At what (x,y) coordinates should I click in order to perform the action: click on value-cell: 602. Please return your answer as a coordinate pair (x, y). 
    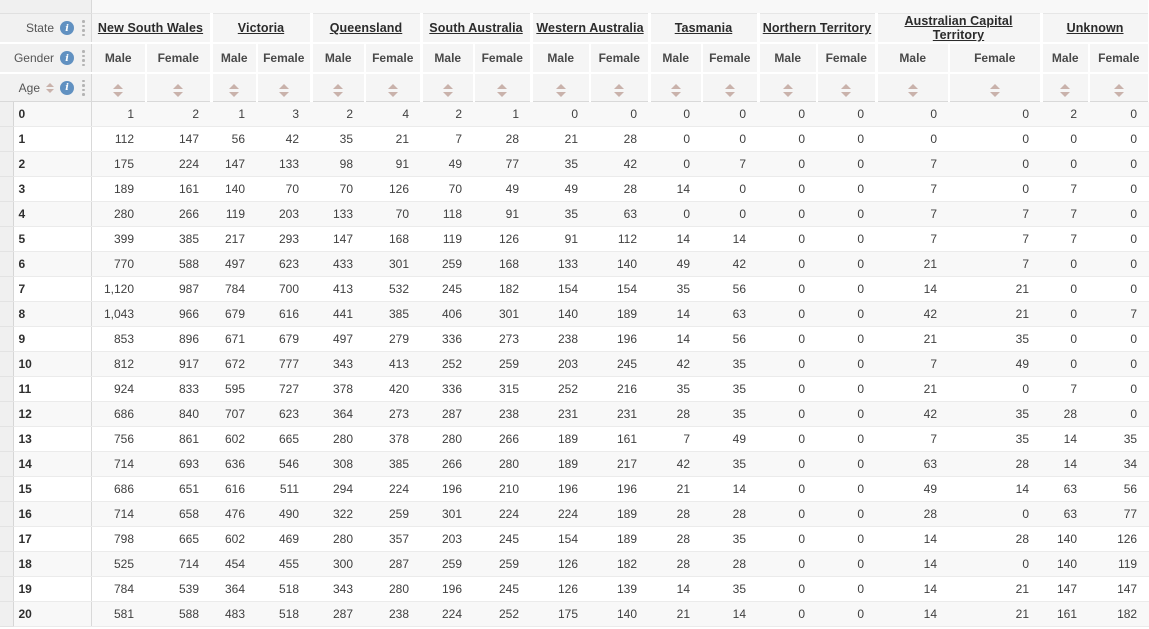
    Looking at the image, I should click on (234, 439).